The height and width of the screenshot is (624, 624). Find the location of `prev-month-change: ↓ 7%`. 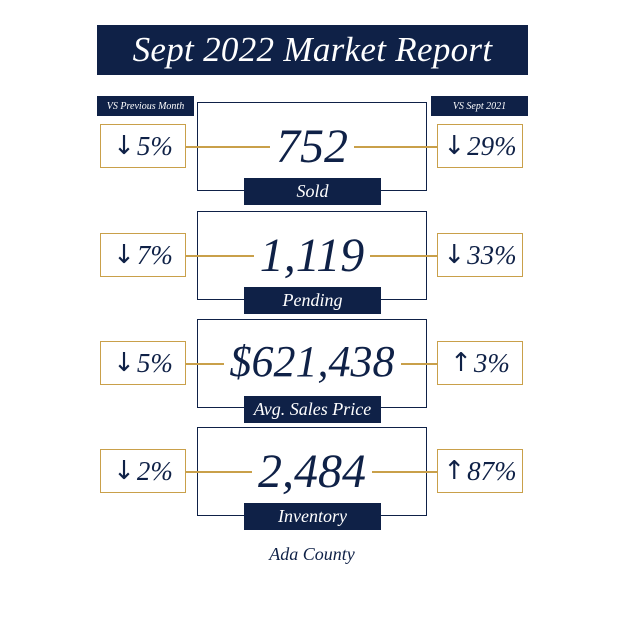

prev-month-change: ↓ 7% is located at coordinates (143, 255).